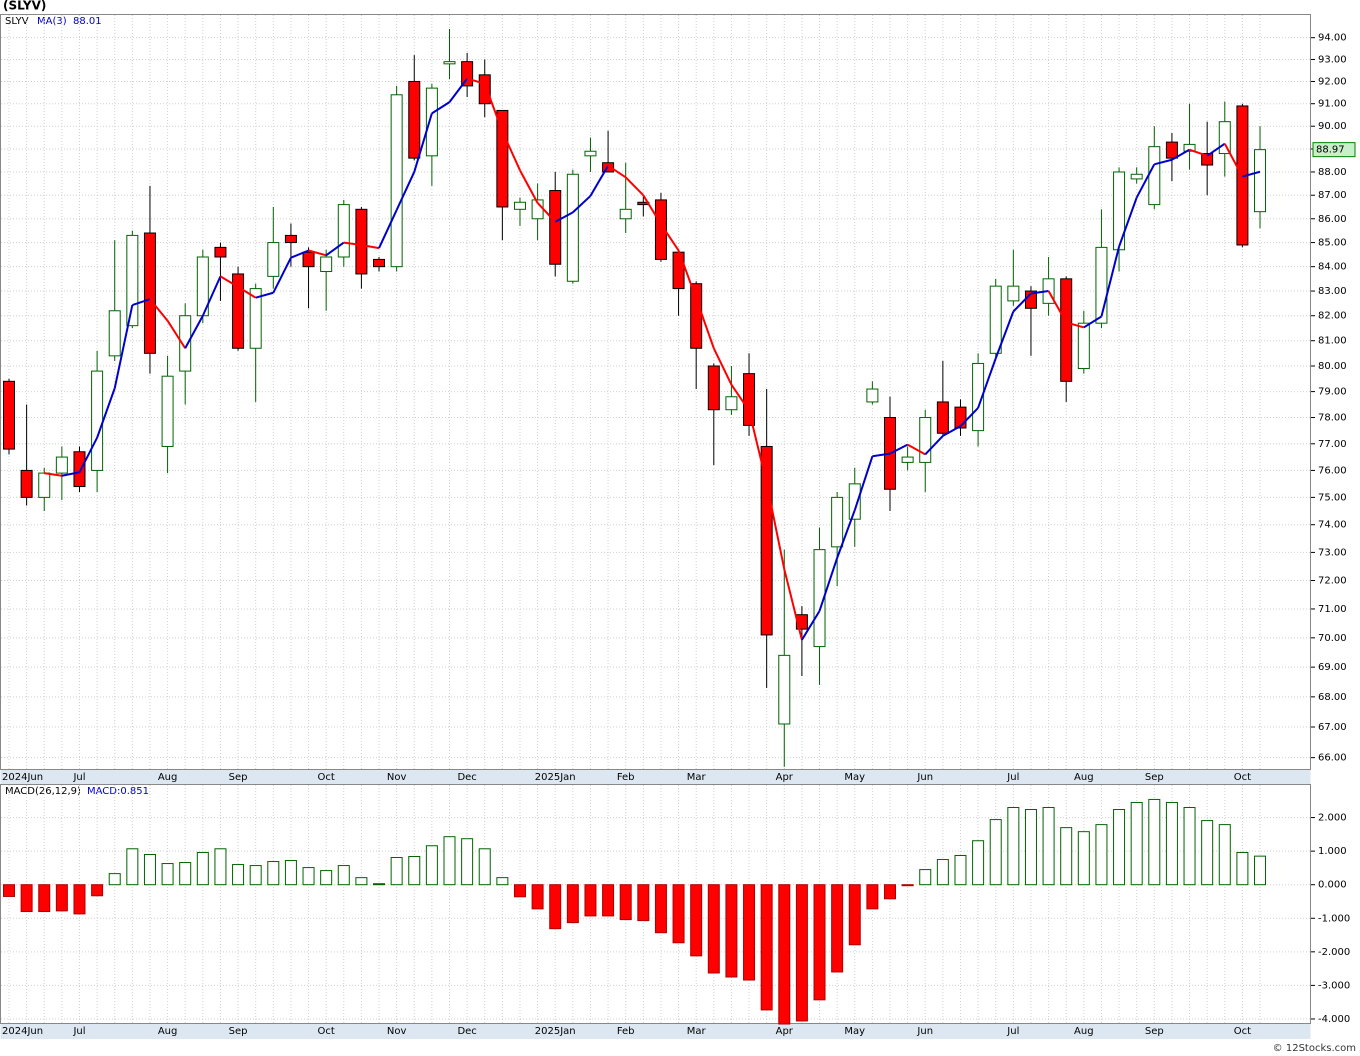  I want to click on footer: © 12Stocks.com, so click(1314, 1048).